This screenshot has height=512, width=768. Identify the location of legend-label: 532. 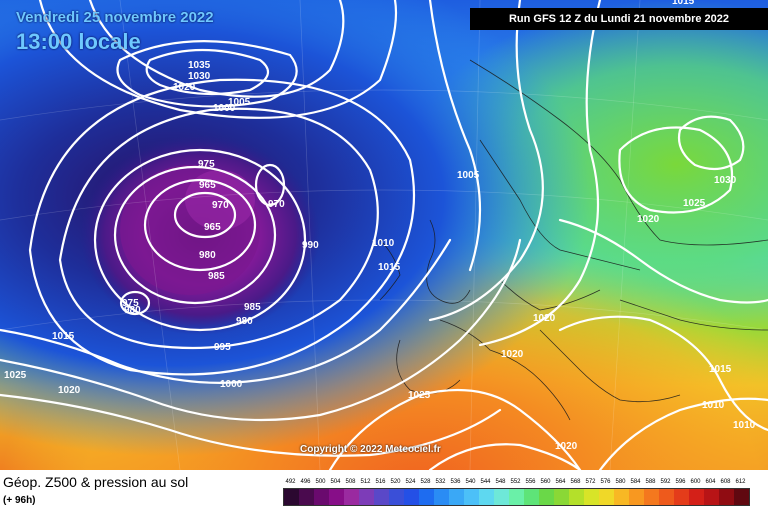
(440, 482).